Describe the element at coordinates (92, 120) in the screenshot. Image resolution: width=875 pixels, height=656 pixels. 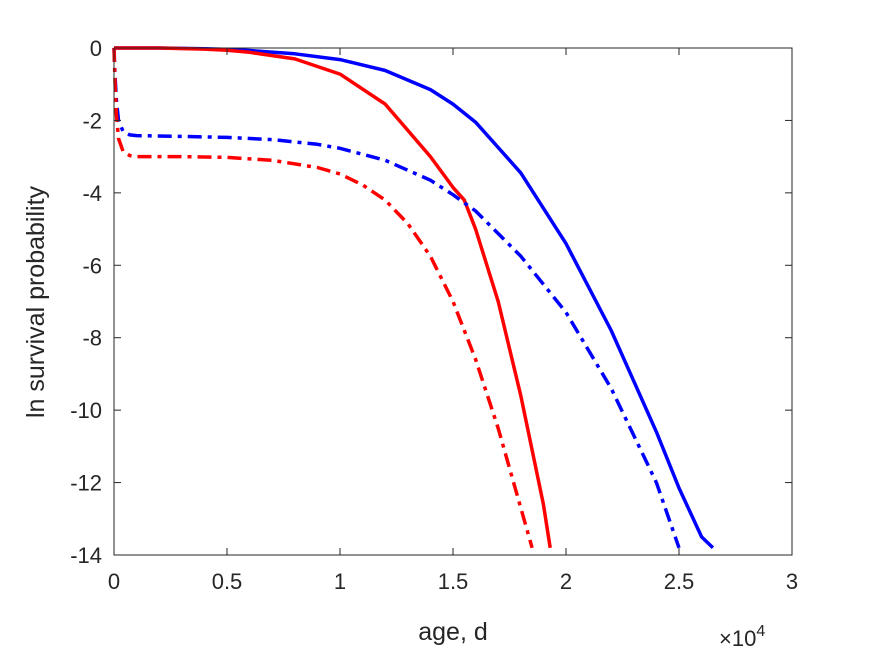
I see `y-tick-label: -2` at that location.